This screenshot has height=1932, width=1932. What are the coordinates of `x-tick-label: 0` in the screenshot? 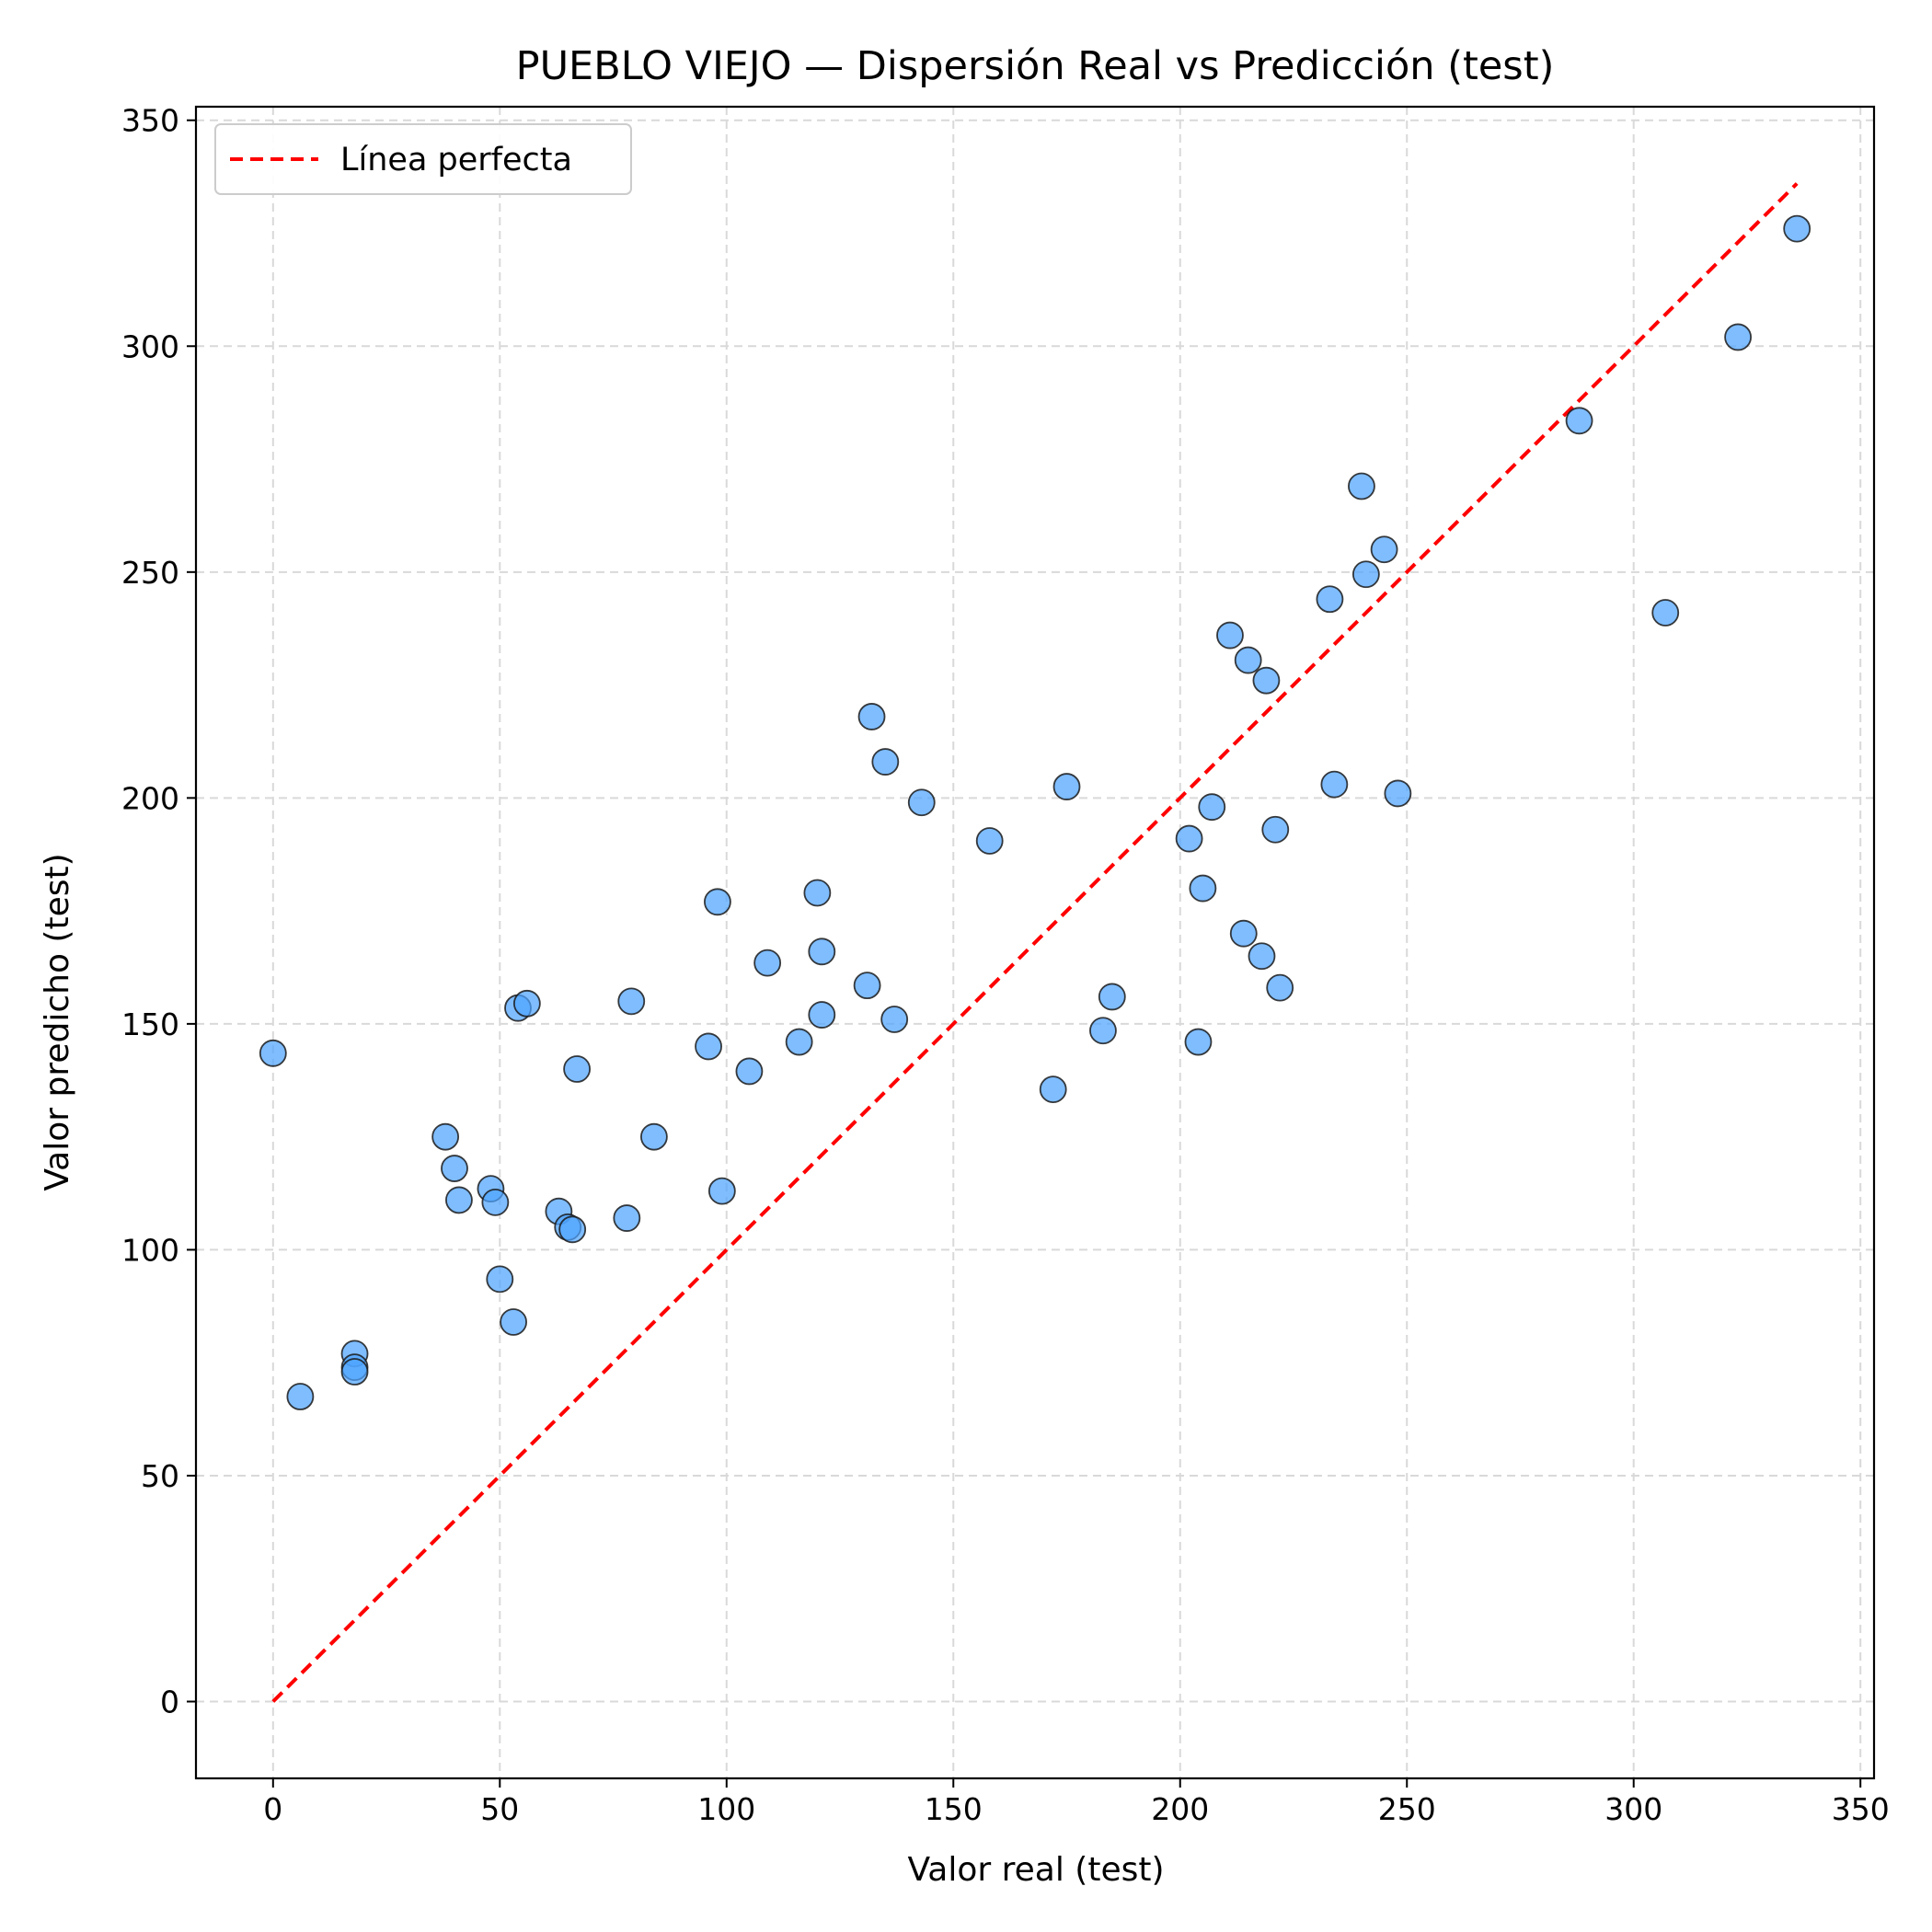 It's located at (272, 1809).